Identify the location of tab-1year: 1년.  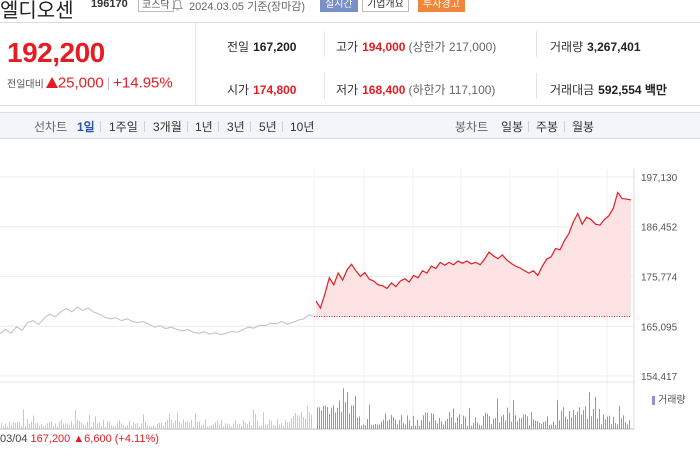
(204, 127).